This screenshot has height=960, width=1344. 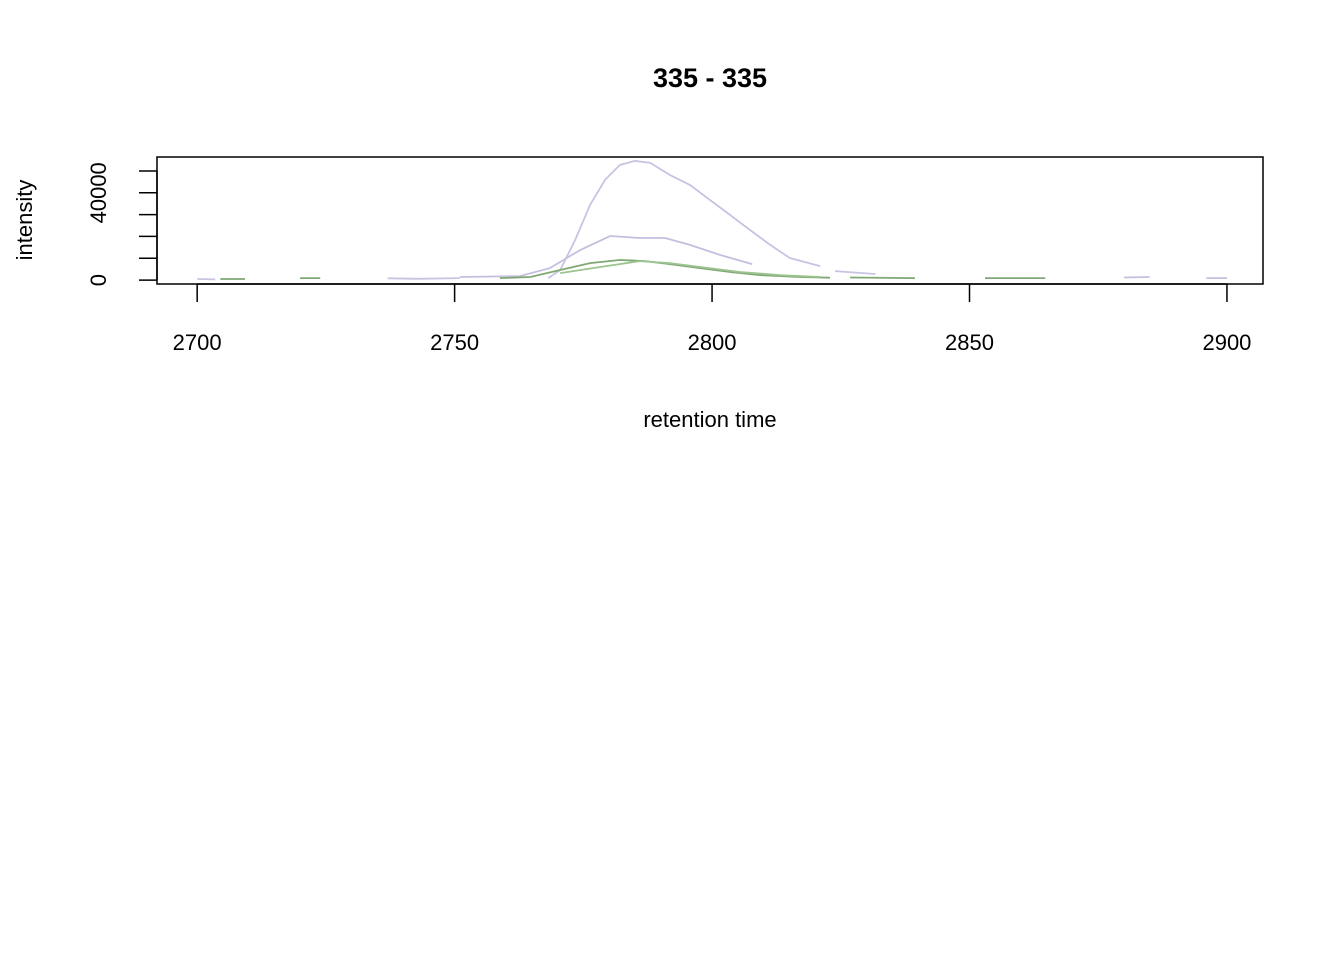 What do you see at coordinates (24, 220) in the screenshot?
I see `y-axis-label: intensity` at bounding box center [24, 220].